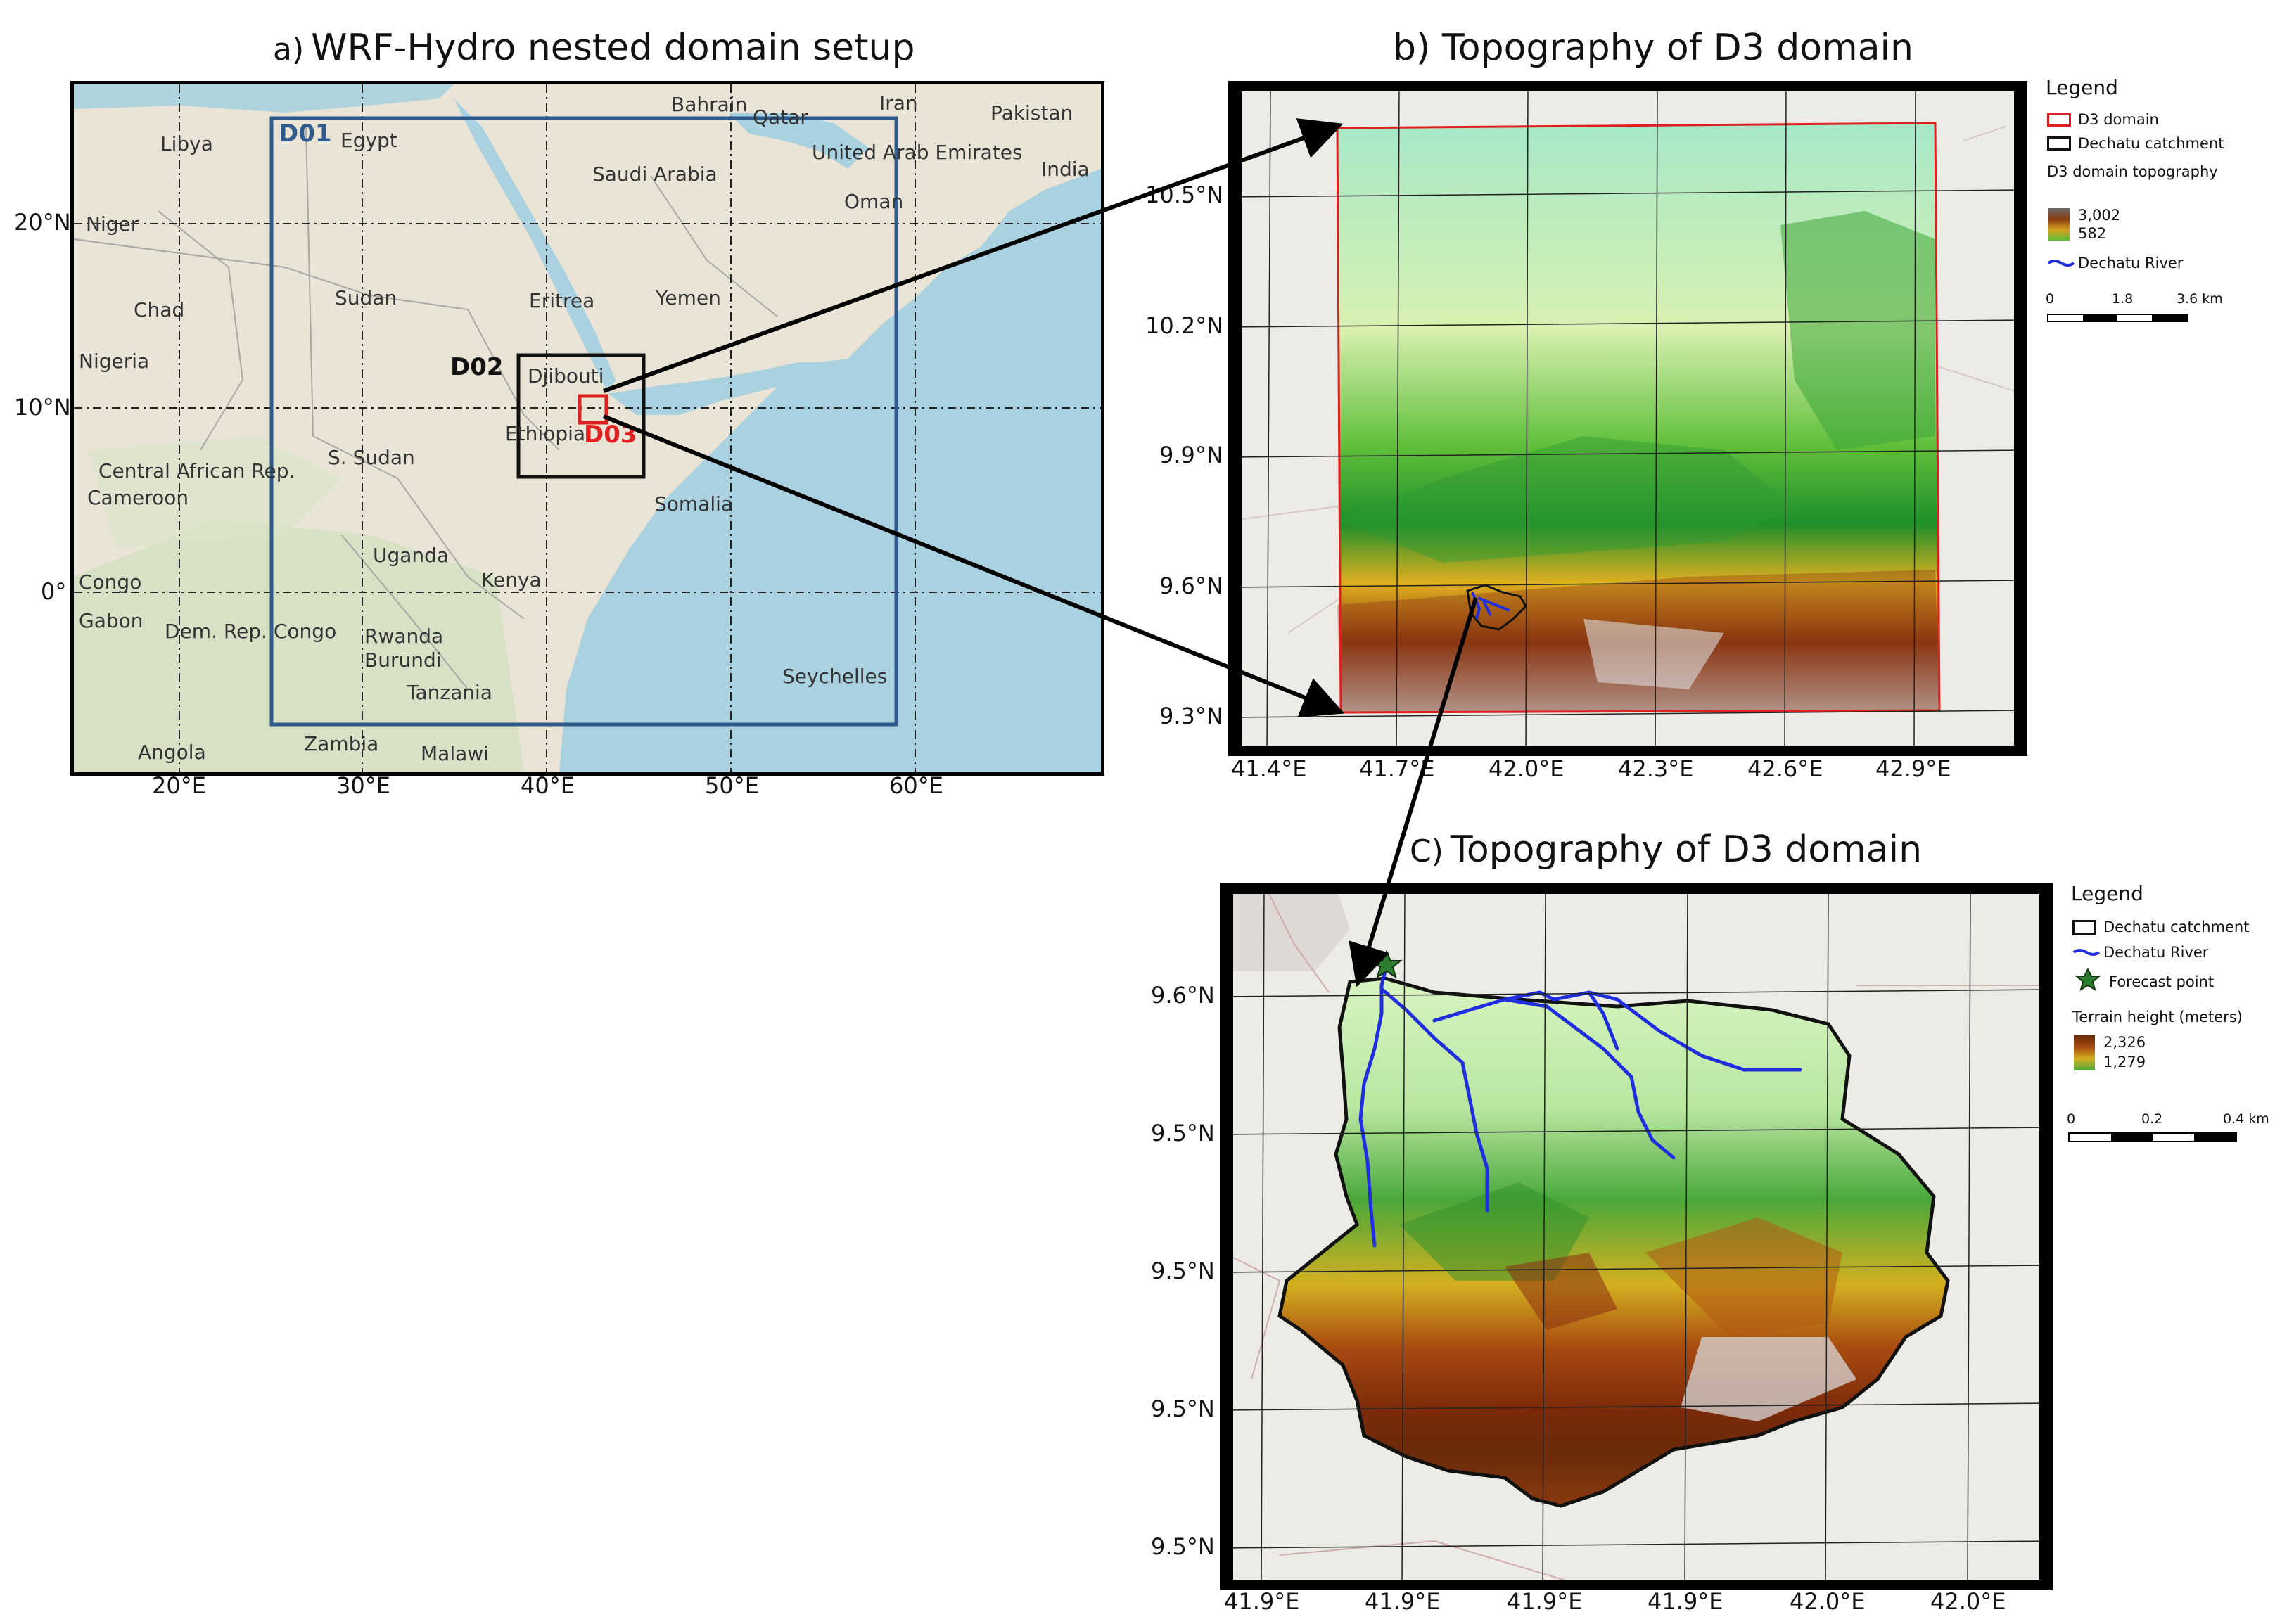  Describe the element at coordinates (2132, 171) in the screenshot. I see `b-legend-topo-label: D3 domain topography` at that location.